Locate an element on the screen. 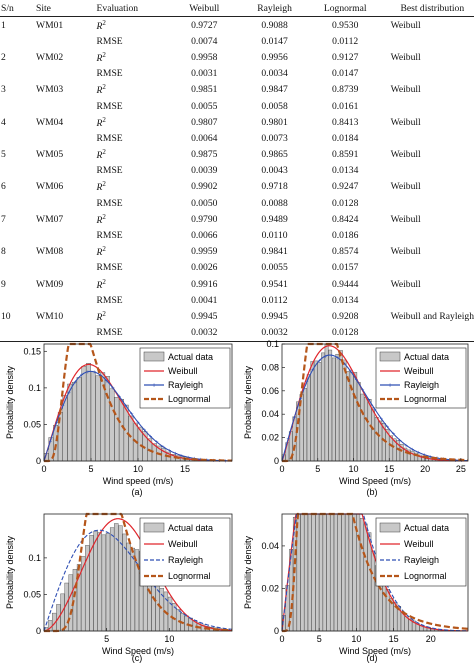  r2-rayleigh: 0.9956 is located at coordinates (274, 57).